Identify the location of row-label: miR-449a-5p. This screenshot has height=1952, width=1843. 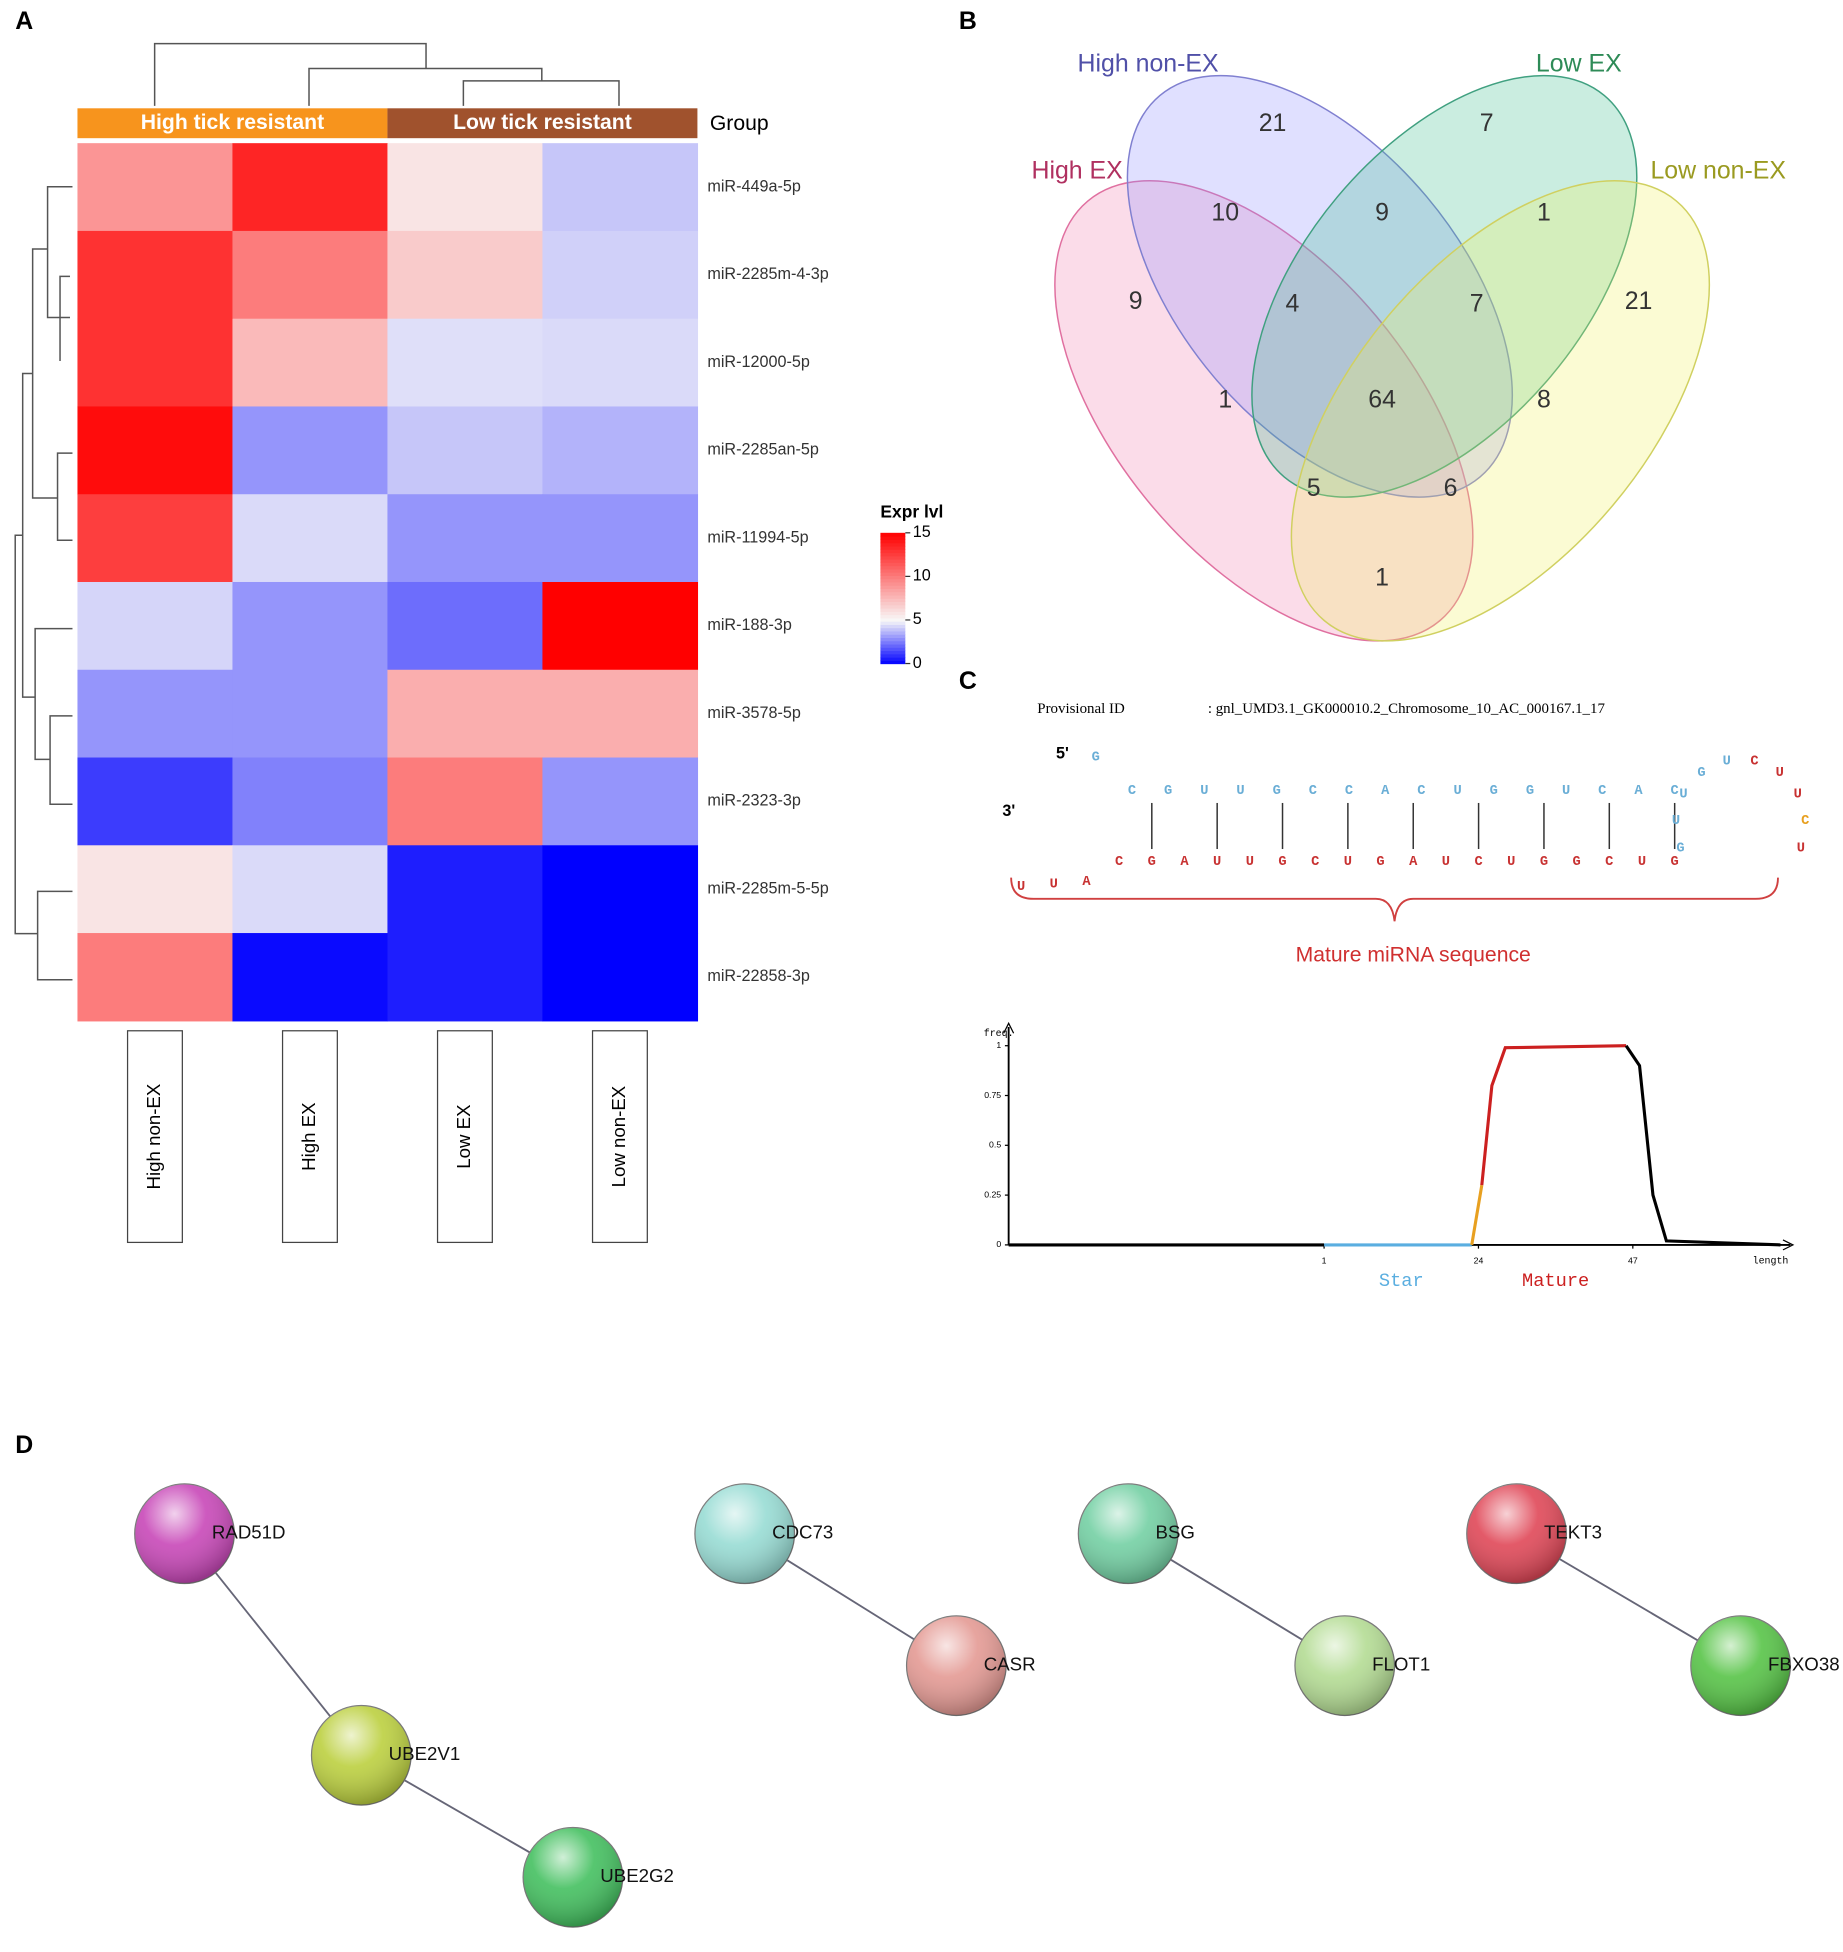
(753, 186).